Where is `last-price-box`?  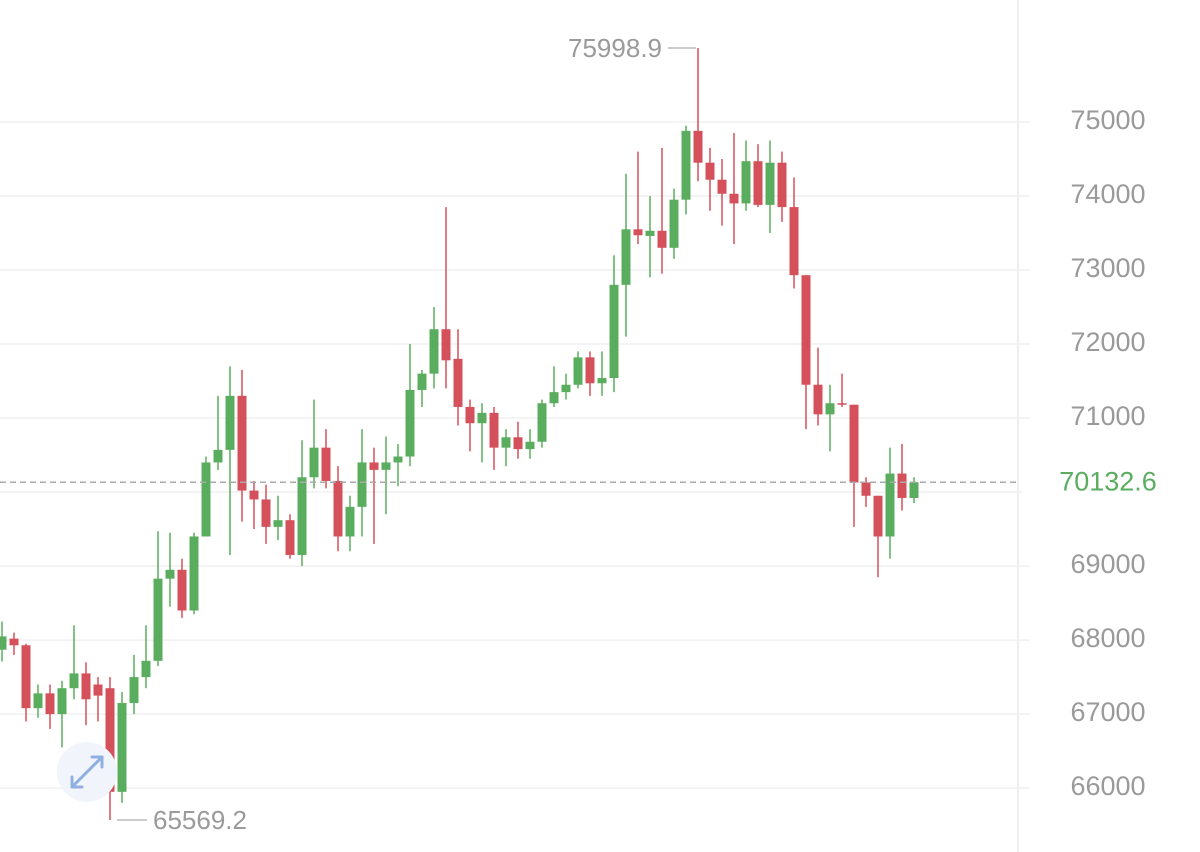 last-price-box is located at coordinates (1097, 482).